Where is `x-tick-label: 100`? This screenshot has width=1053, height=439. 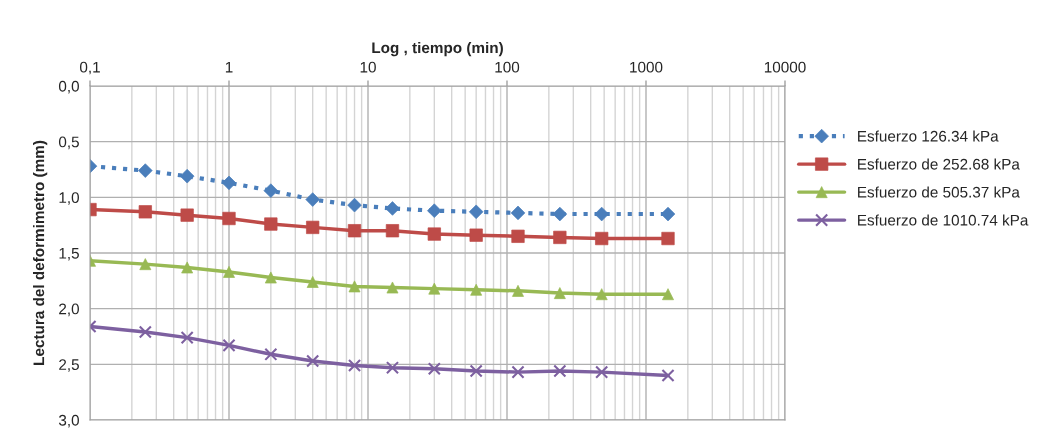
x-tick-label: 100 is located at coordinates (507, 67).